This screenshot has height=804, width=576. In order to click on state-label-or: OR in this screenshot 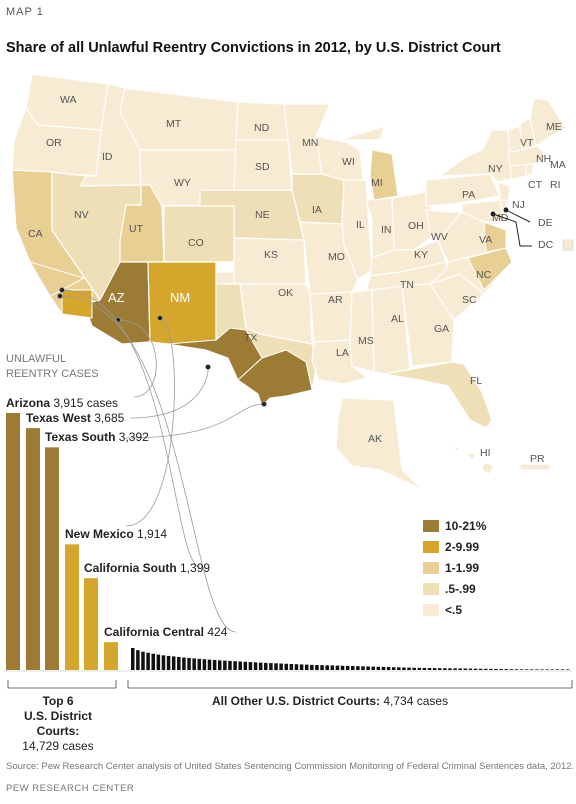, I will do `click(54, 143)`.